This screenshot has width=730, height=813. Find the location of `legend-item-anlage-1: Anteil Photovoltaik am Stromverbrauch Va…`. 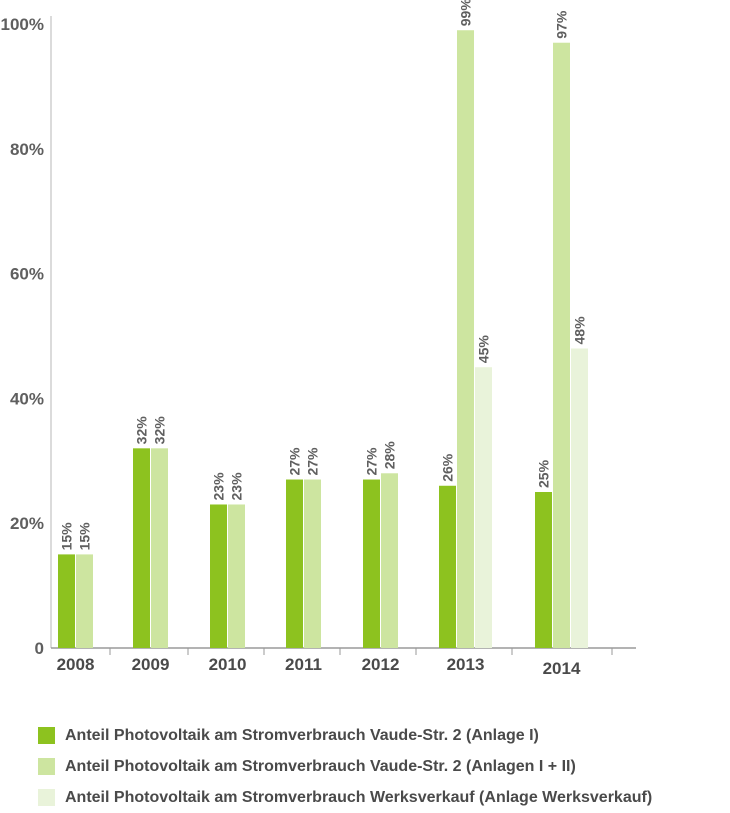

legend-item-anlage-1: Anteil Photovoltaik am Stromverbrauch Va… is located at coordinates (345, 735).